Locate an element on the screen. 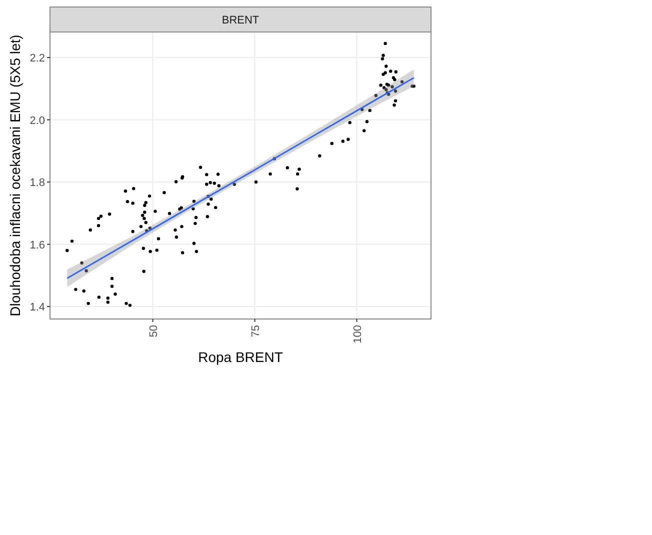 This screenshot has width=652, height=535. x-tick-label: 100 is located at coordinates (358, 334).